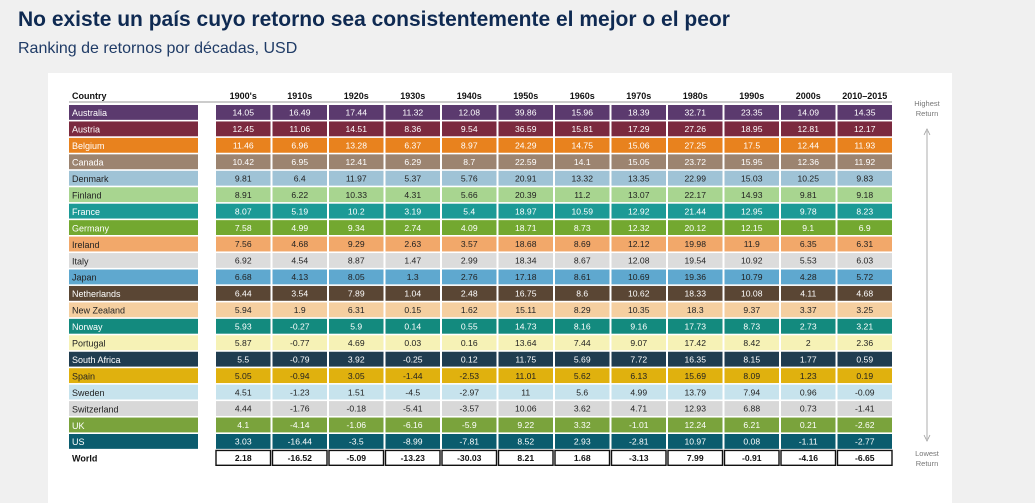 The width and height of the screenshot is (1035, 503). What do you see at coordinates (927, 113) in the screenshot?
I see `legend-highest-label: Return` at bounding box center [927, 113].